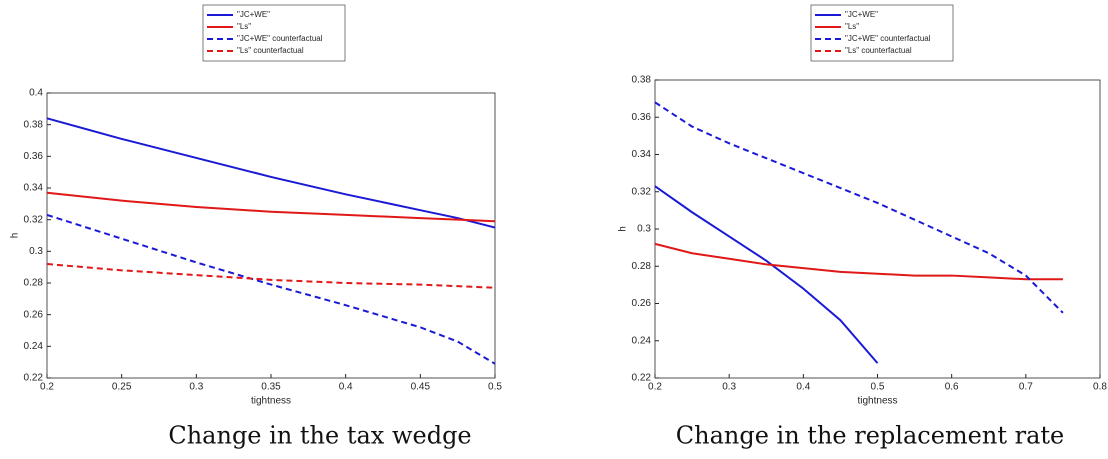  Describe the element at coordinates (319, 436) in the screenshot. I see `caption: Change in the tax wedge` at that location.